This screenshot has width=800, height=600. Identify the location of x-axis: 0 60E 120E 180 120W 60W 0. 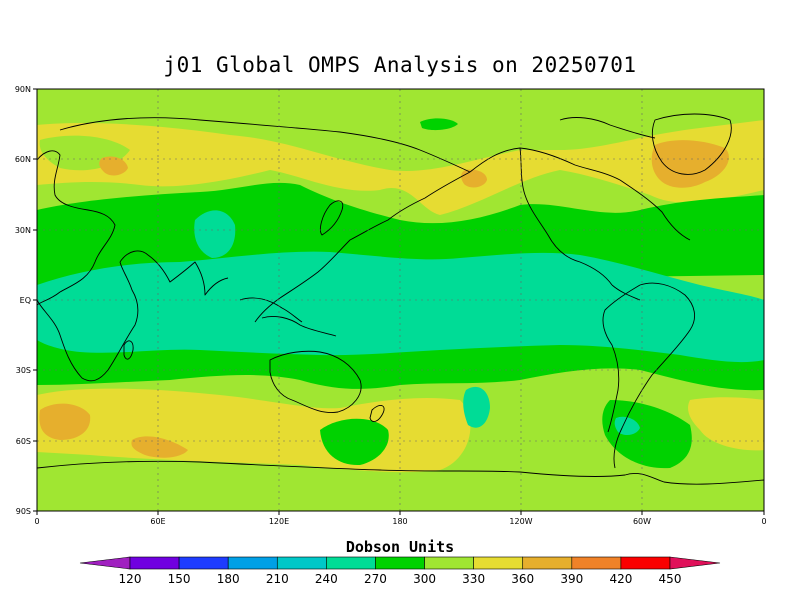
(400, 518).